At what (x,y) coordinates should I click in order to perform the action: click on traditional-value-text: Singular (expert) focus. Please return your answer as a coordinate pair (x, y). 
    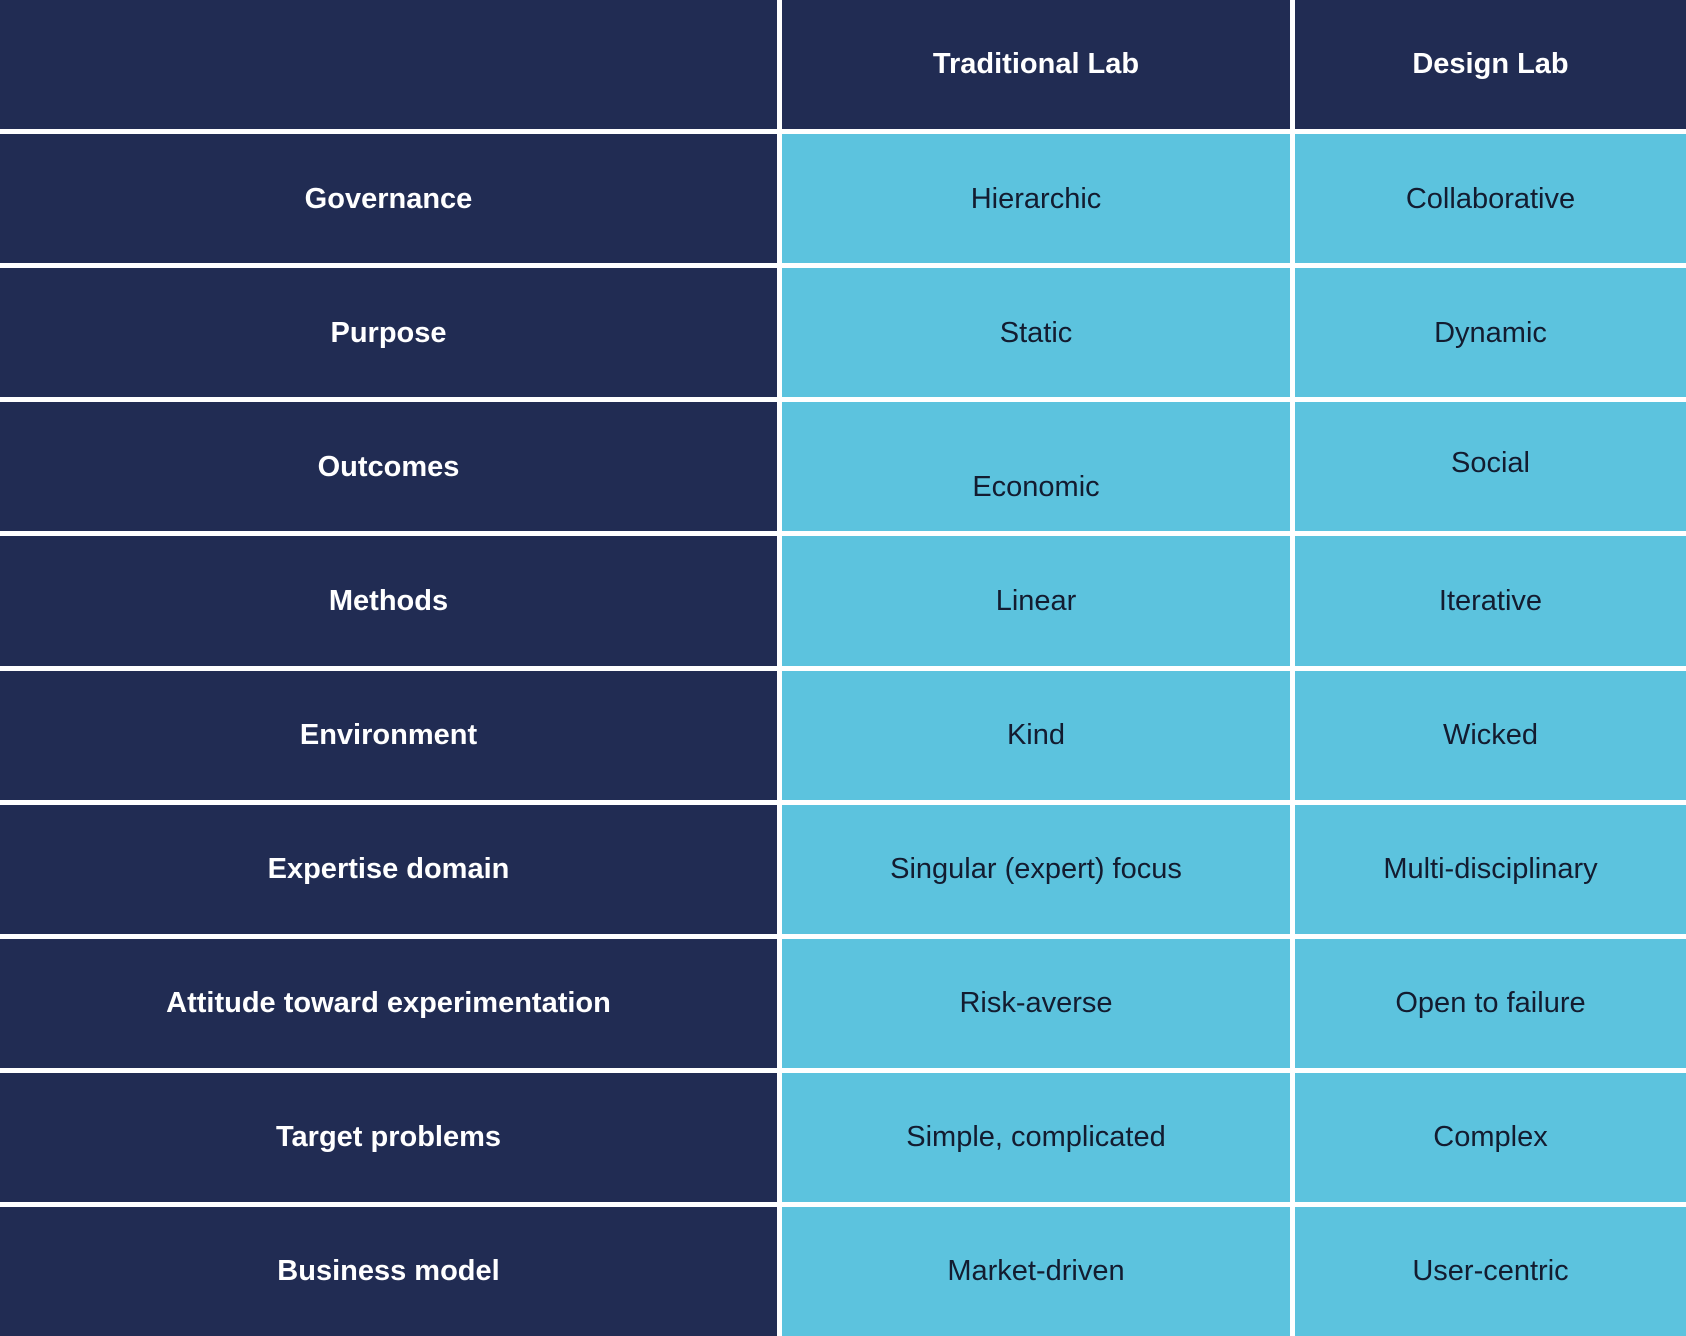
    Looking at the image, I should click on (1036, 869).